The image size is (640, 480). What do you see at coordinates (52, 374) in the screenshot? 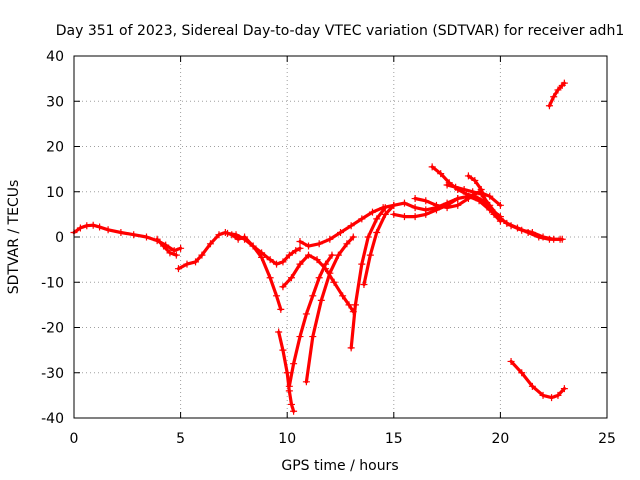
I see `y-tick-label: -30` at bounding box center [52, 374].